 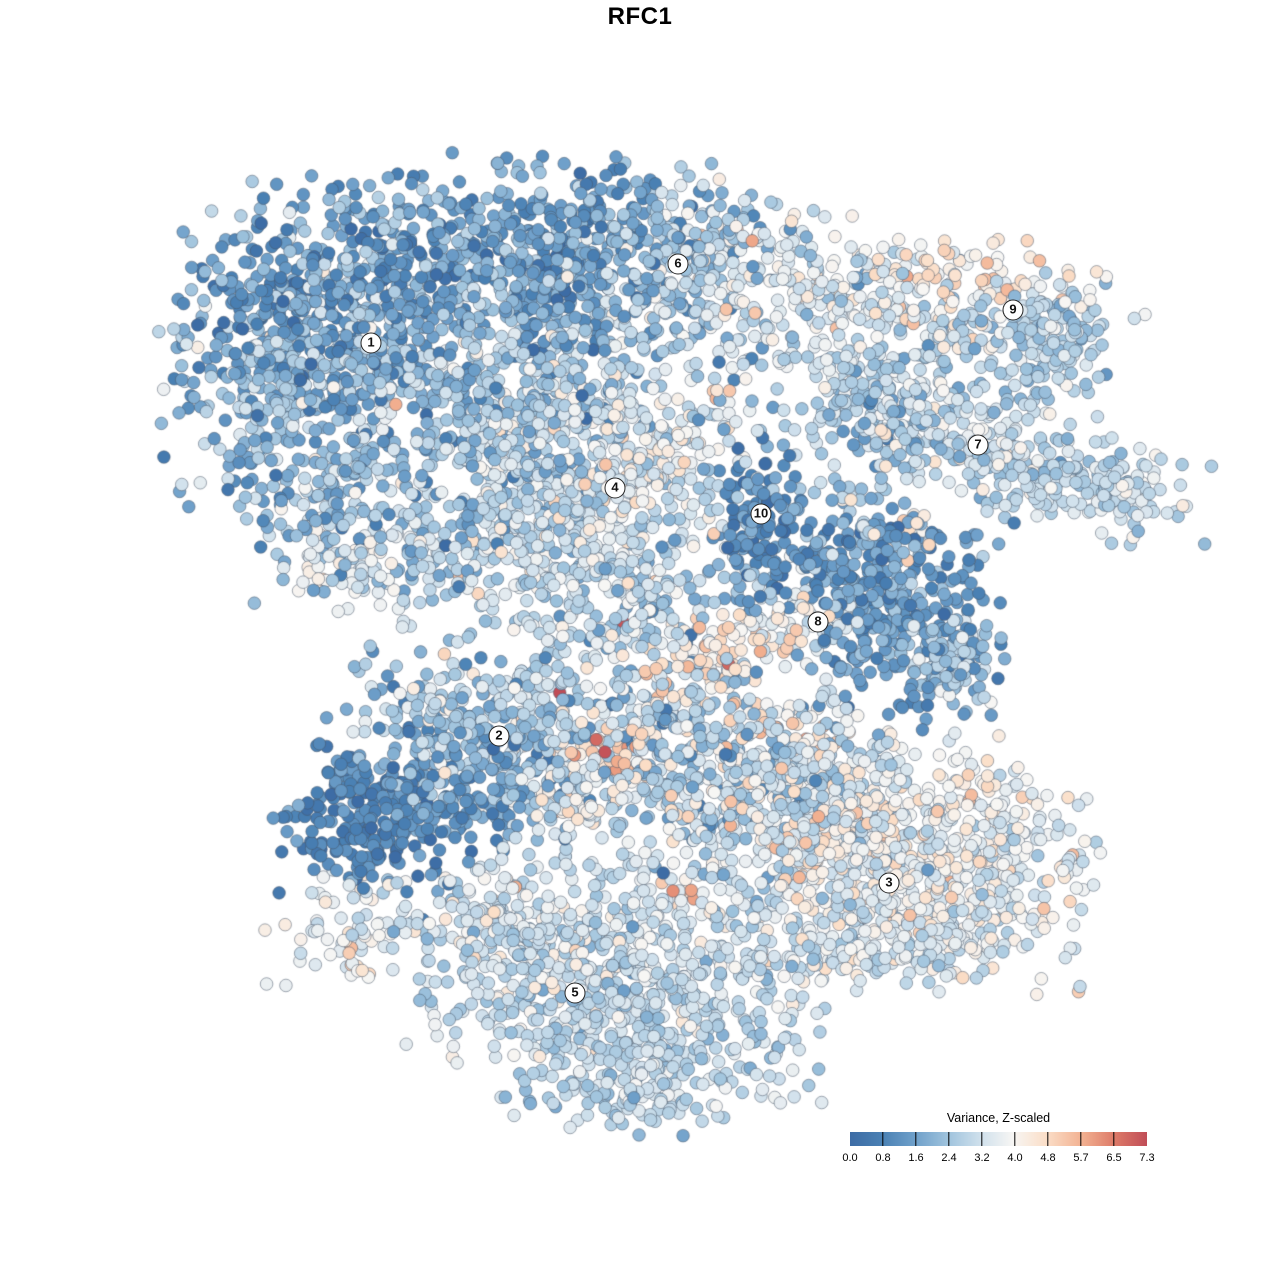 What do you see at coordinates (1081, 1158) in the screenshot?
I see `colorbar-tick-label: 5.7` at bounding box center [1081, 1158].